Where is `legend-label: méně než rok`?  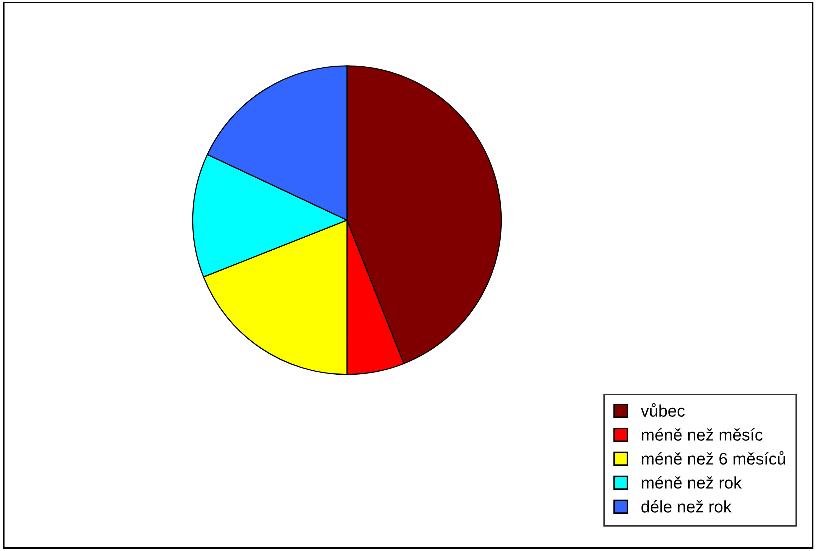
legend-label: méně než rok is located at coordinates (692, 482).